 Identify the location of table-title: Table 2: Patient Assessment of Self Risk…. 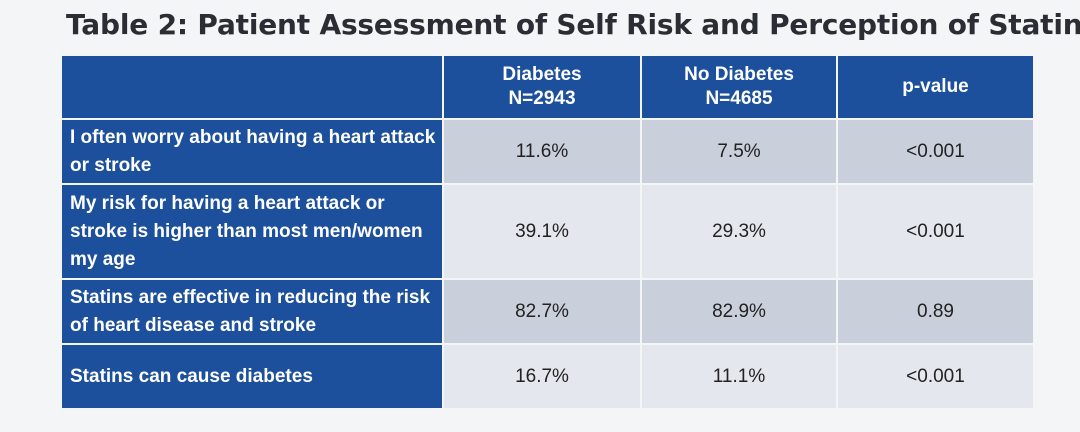
(573, 24).